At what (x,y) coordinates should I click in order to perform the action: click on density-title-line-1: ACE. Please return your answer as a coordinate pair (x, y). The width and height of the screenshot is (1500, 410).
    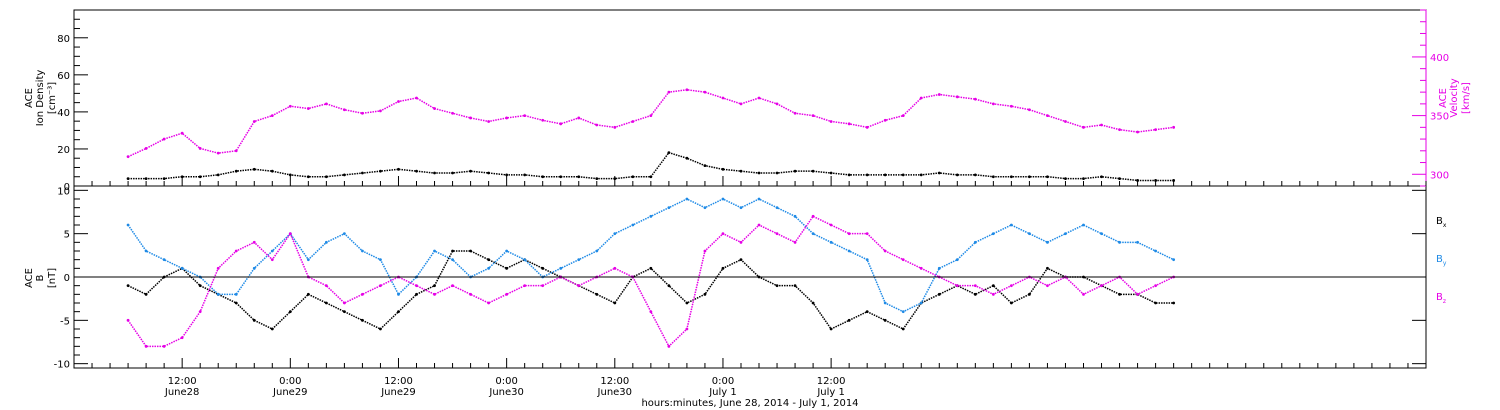
    Looking at the image, I should click on (29, 98).